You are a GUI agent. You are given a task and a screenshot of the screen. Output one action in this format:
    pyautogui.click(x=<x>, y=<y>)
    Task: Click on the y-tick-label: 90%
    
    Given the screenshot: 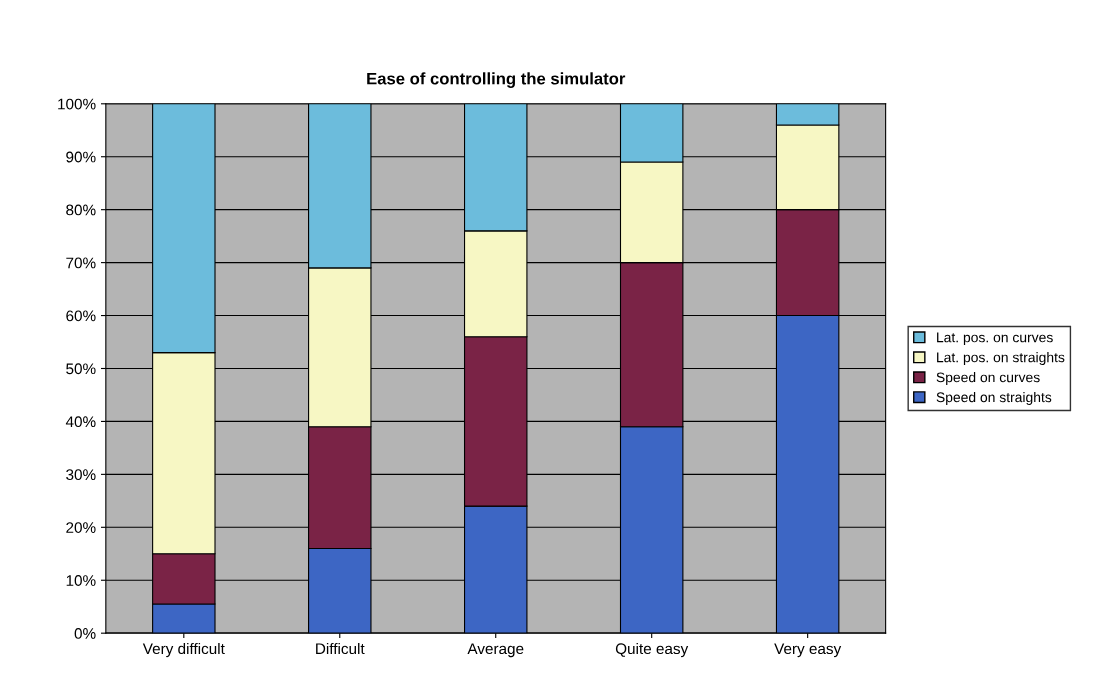 What is the action you would take?
    pyautogui.click(x=81, y=157)
    